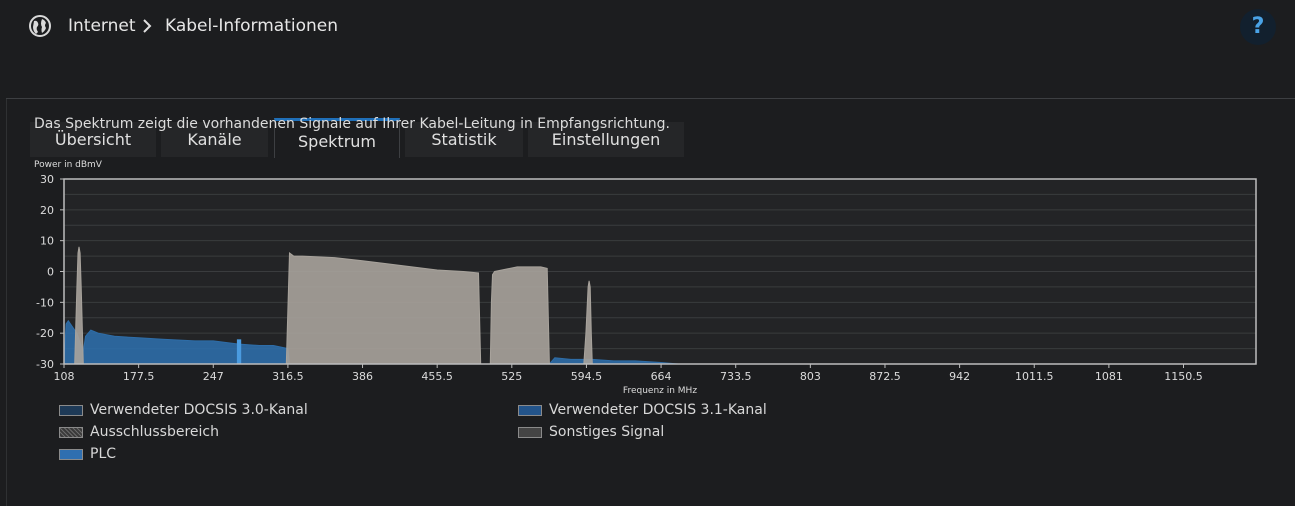  What do you see at coordinates (64, 376) in the screenshot?
I see `x-tick-label: 108` at bounding box center [64, 376].